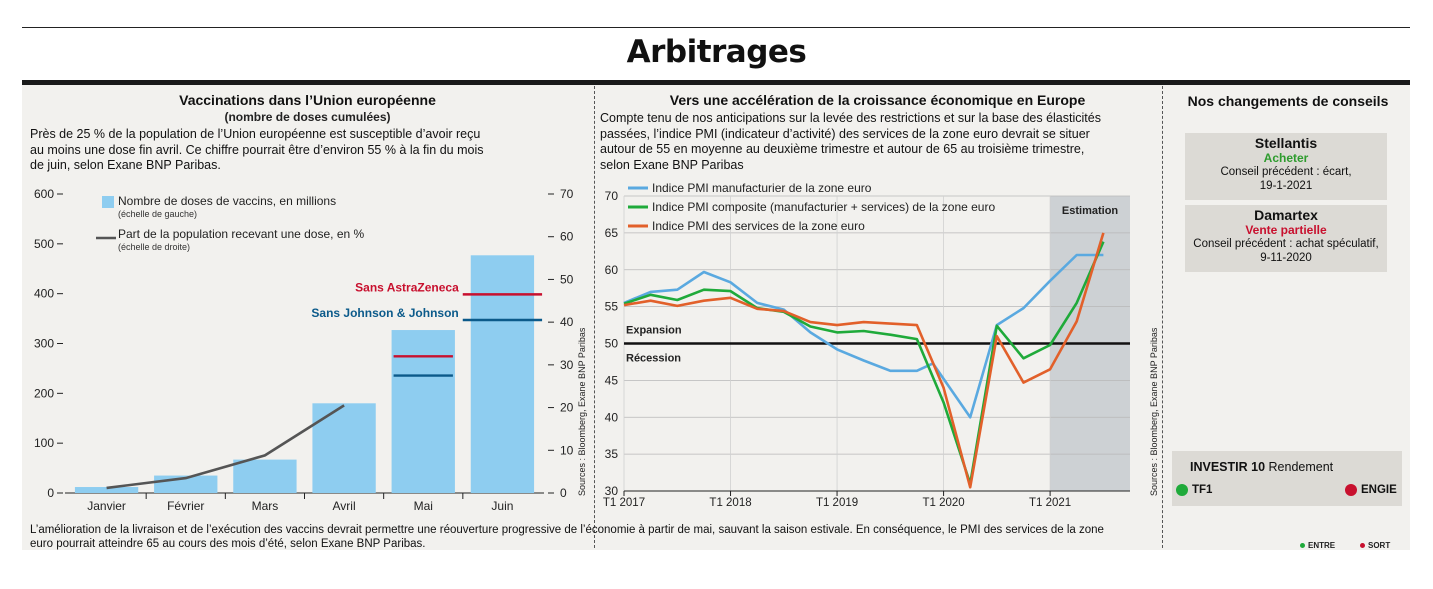 The width and height of the screenshot is (1433, 589). I want to click on right-panel-title: Nos changements de conseils, so click(1288, 101).